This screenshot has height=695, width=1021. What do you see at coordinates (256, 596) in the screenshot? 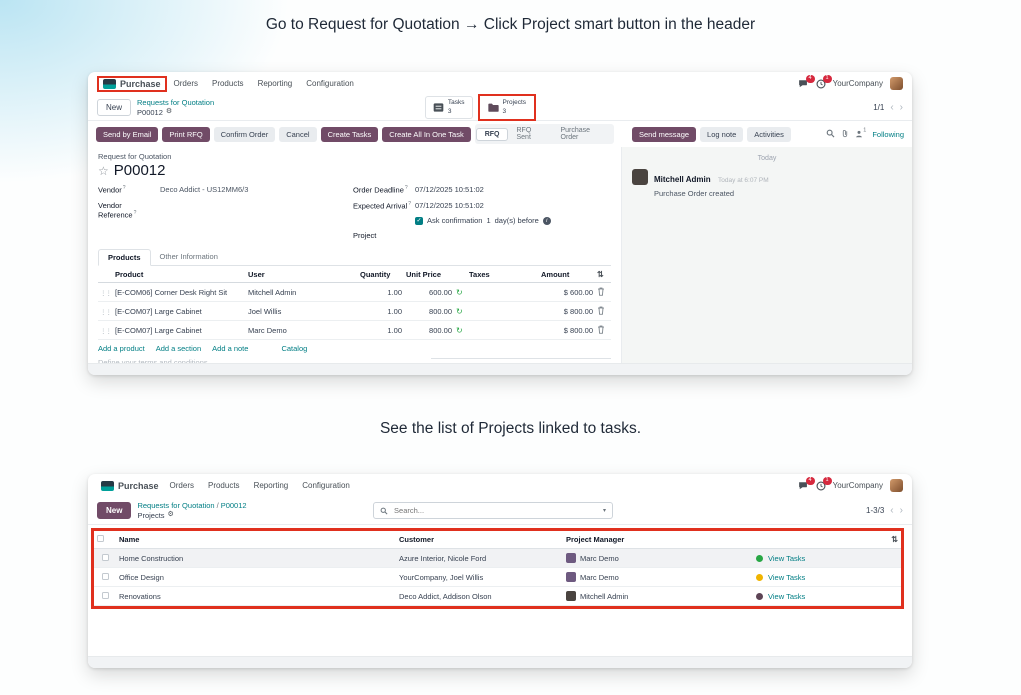
I see `project-name: Renovations` at bounding box center [256, 596].